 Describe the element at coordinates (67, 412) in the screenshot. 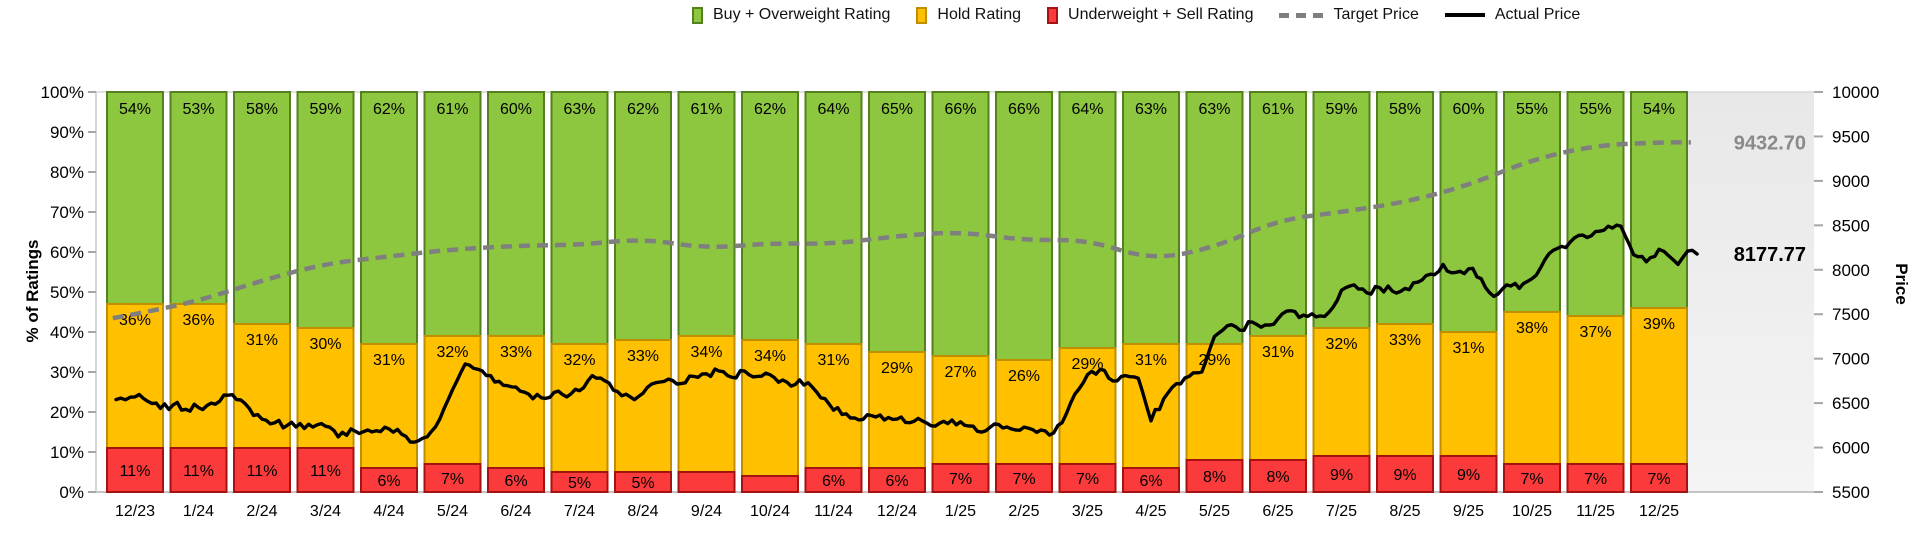

I see `svg-text: 20%` at that location.